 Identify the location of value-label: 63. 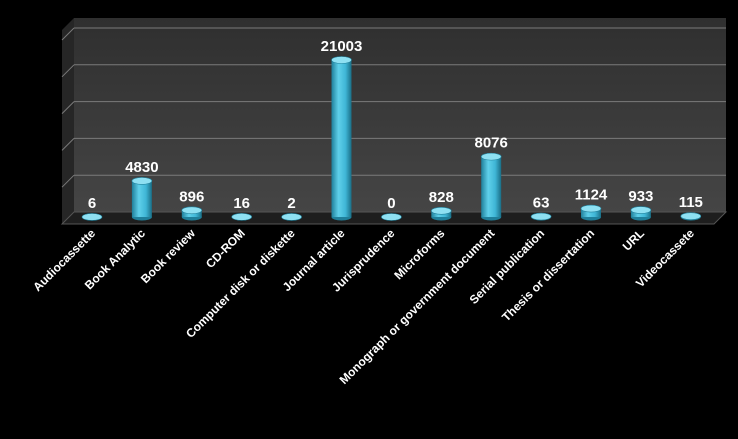
(541, 203).